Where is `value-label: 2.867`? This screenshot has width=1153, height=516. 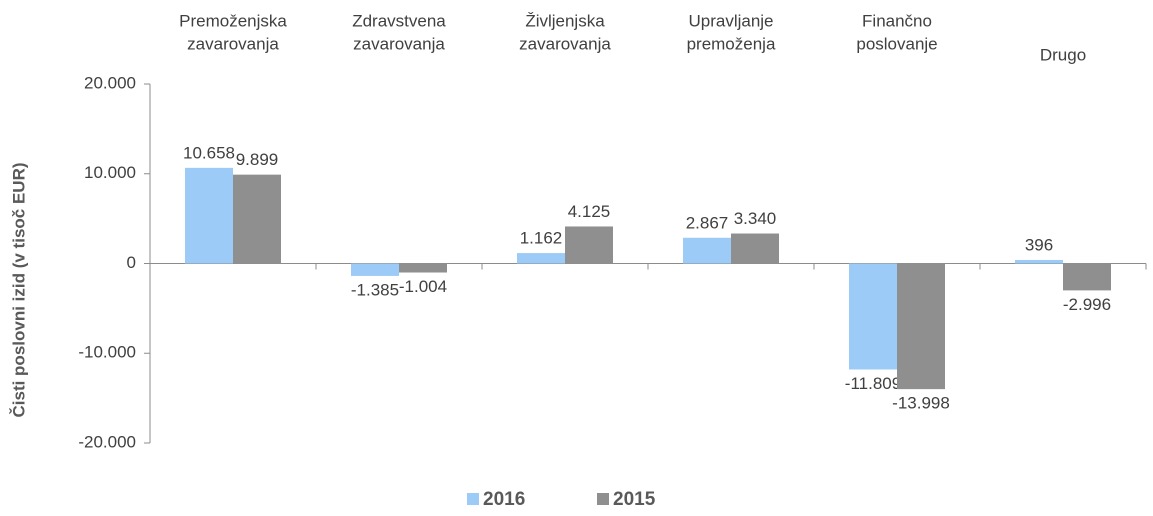
value-label: 2.867 is located at coordinates (707, 222).